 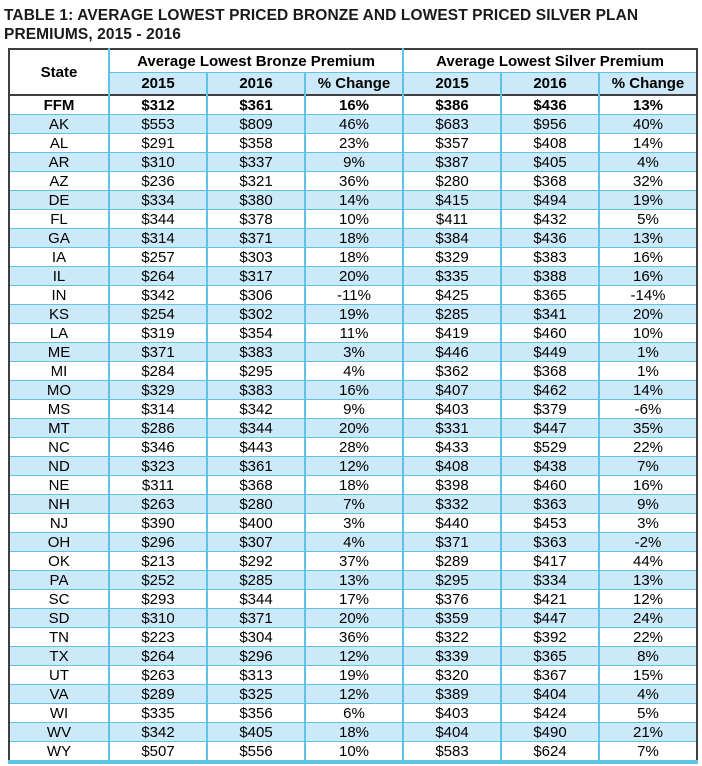 I want to click on value-cell: $295, so click(x=452, y=580).